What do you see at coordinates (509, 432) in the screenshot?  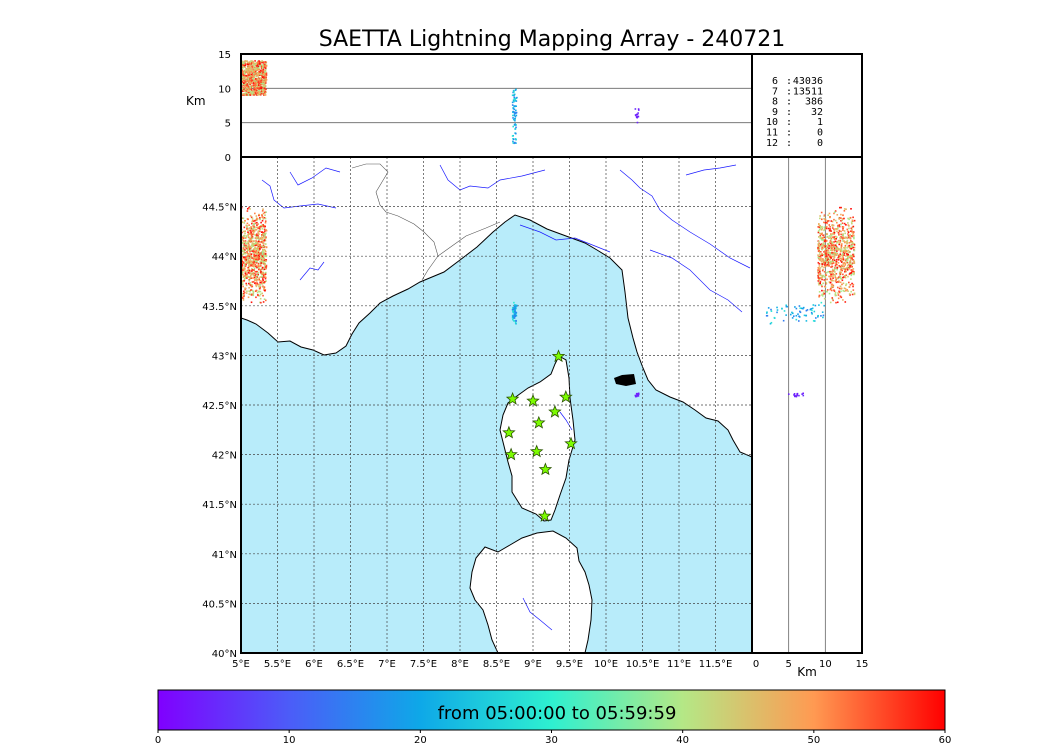 I see `station-star-icon` at bounding box center [509, 432].